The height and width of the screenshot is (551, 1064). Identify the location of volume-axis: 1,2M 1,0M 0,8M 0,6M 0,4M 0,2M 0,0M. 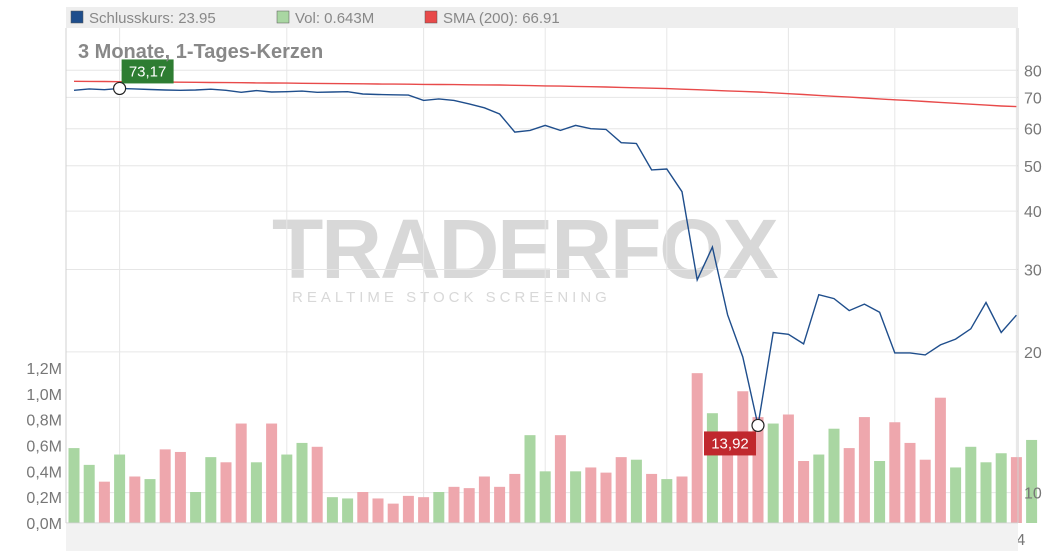
(44, 447).